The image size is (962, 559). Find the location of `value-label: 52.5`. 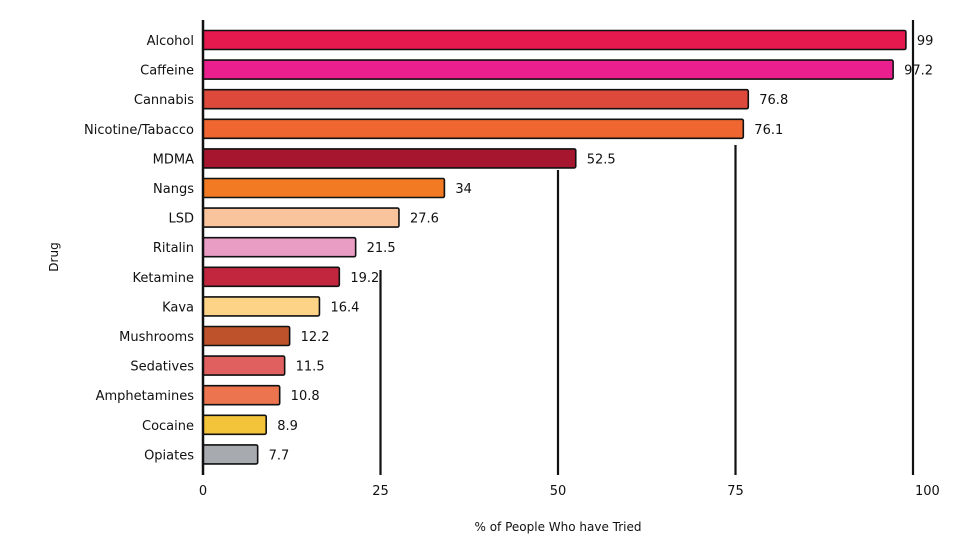

value-label: 52.5 is located at coordinates (601, 159).